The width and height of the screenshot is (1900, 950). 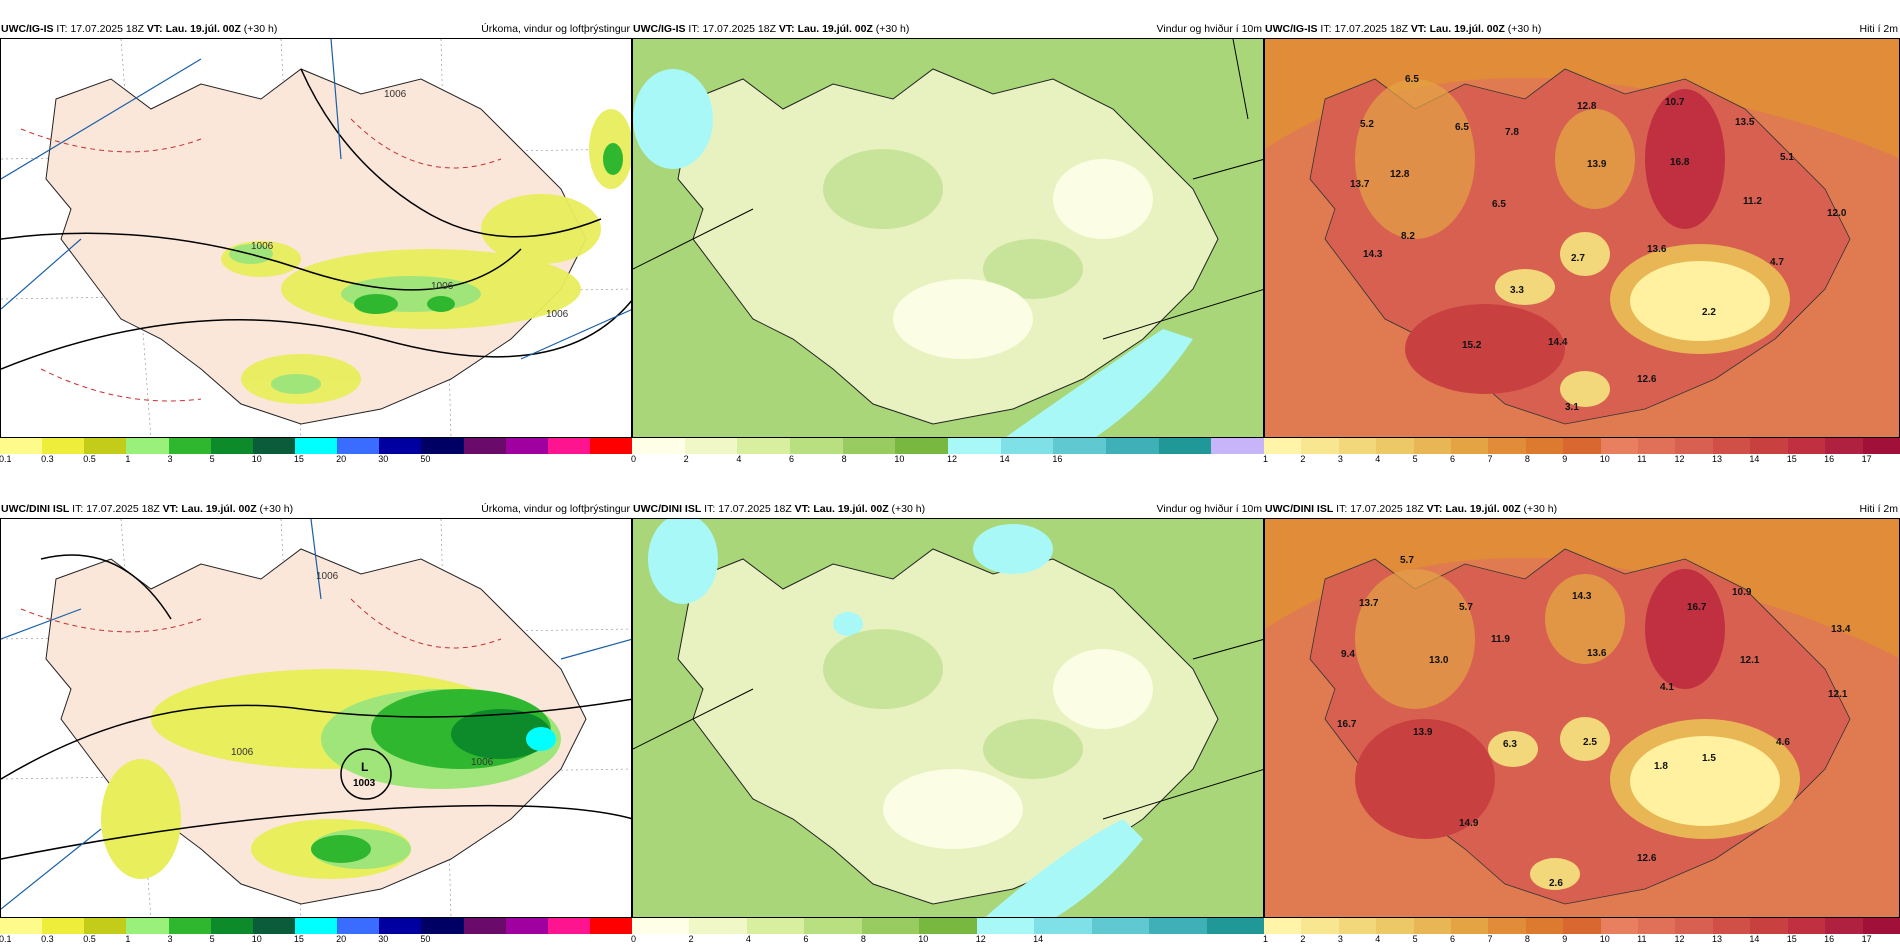 I want to click on temperature-label: 12.1, so click(x=1750, y=660).